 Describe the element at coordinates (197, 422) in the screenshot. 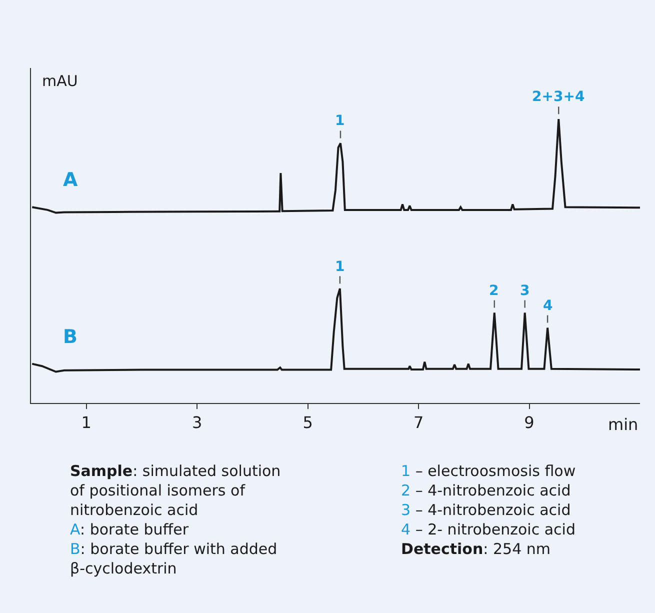

I see `x-tick-label: 3` at that location.